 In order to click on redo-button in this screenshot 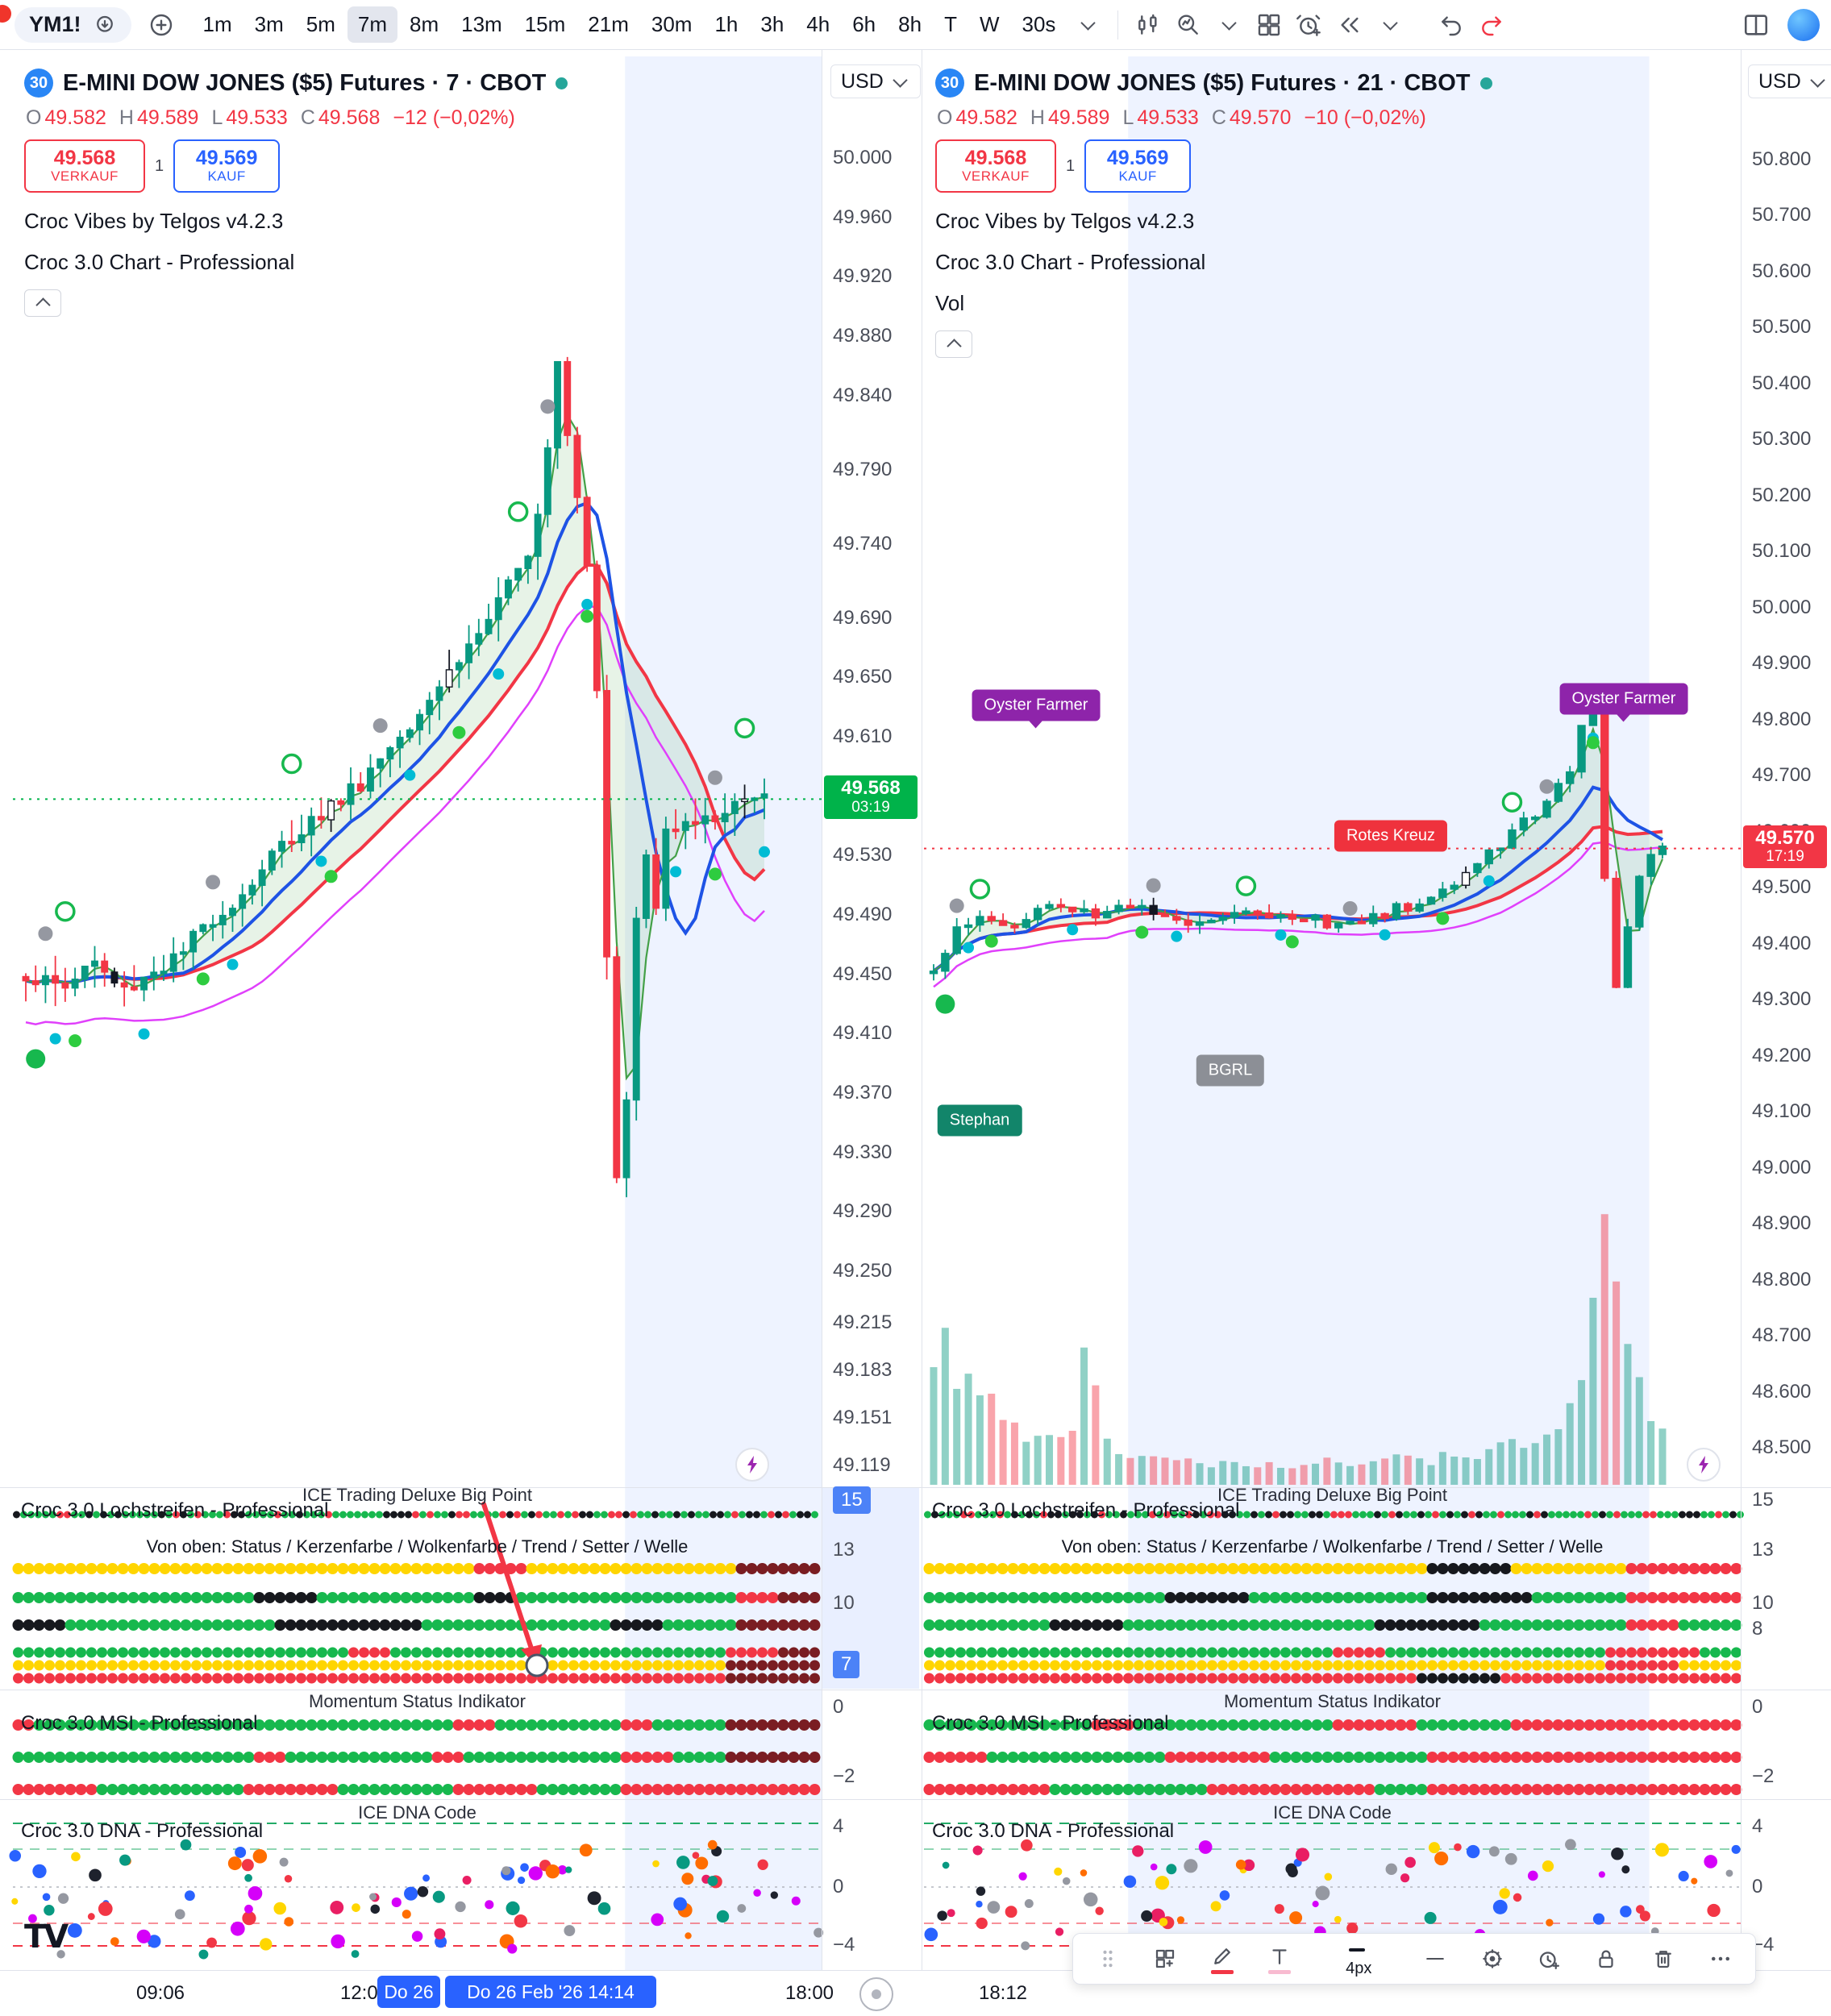, I will do `click(1492, 25)`.